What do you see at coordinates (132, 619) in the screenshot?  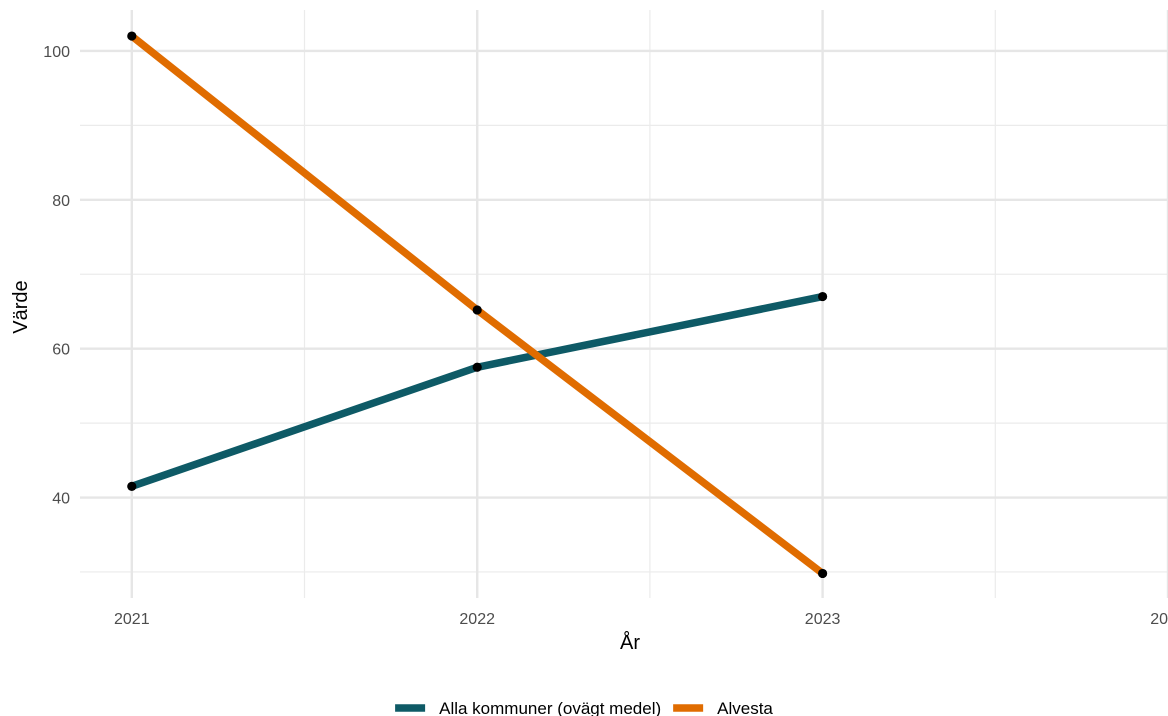 I see `x-tick-label: 2021` at bounding box center [132, 619].